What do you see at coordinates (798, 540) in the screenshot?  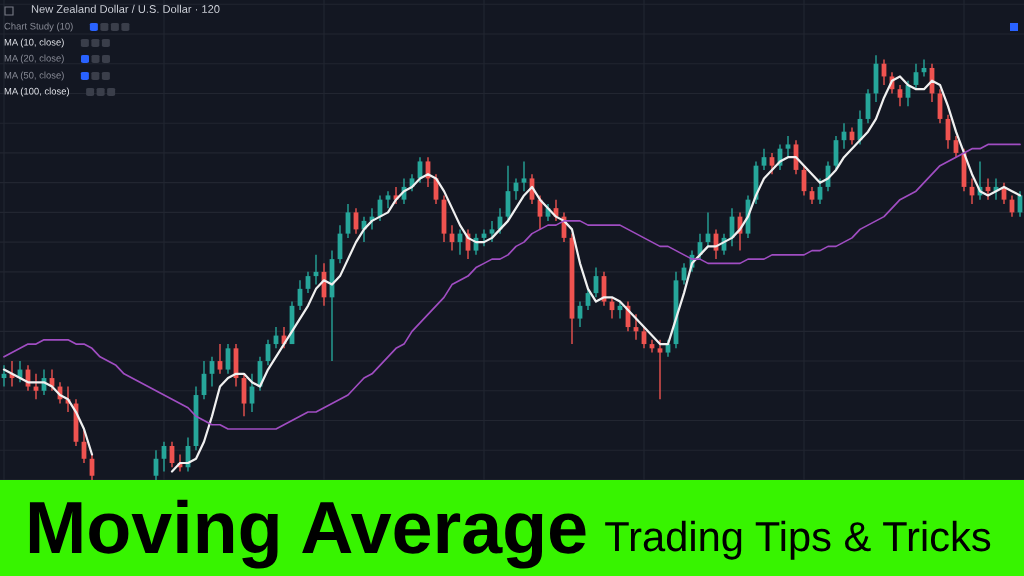 I see `text: Trading Tips & Tricks` at bounding box center [798, 540].